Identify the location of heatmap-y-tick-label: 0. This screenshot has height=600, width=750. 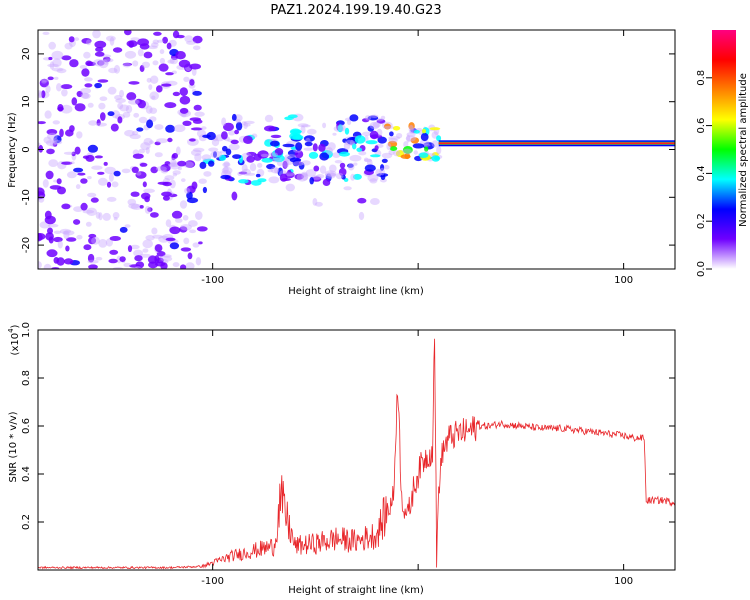
(26, 149).